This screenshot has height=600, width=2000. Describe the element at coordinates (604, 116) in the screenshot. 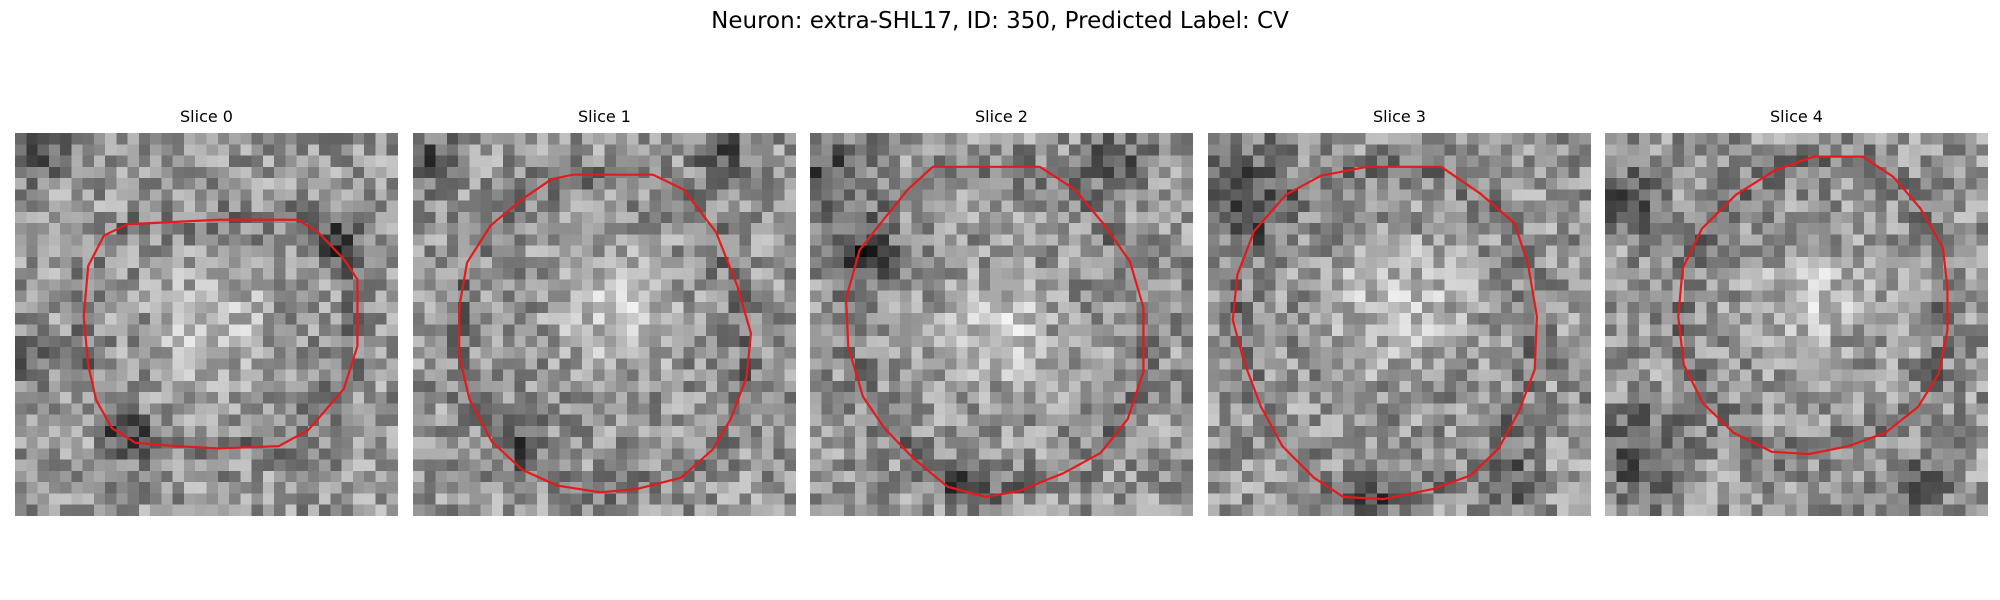

I see `slice-title: Slice 1` at that location.